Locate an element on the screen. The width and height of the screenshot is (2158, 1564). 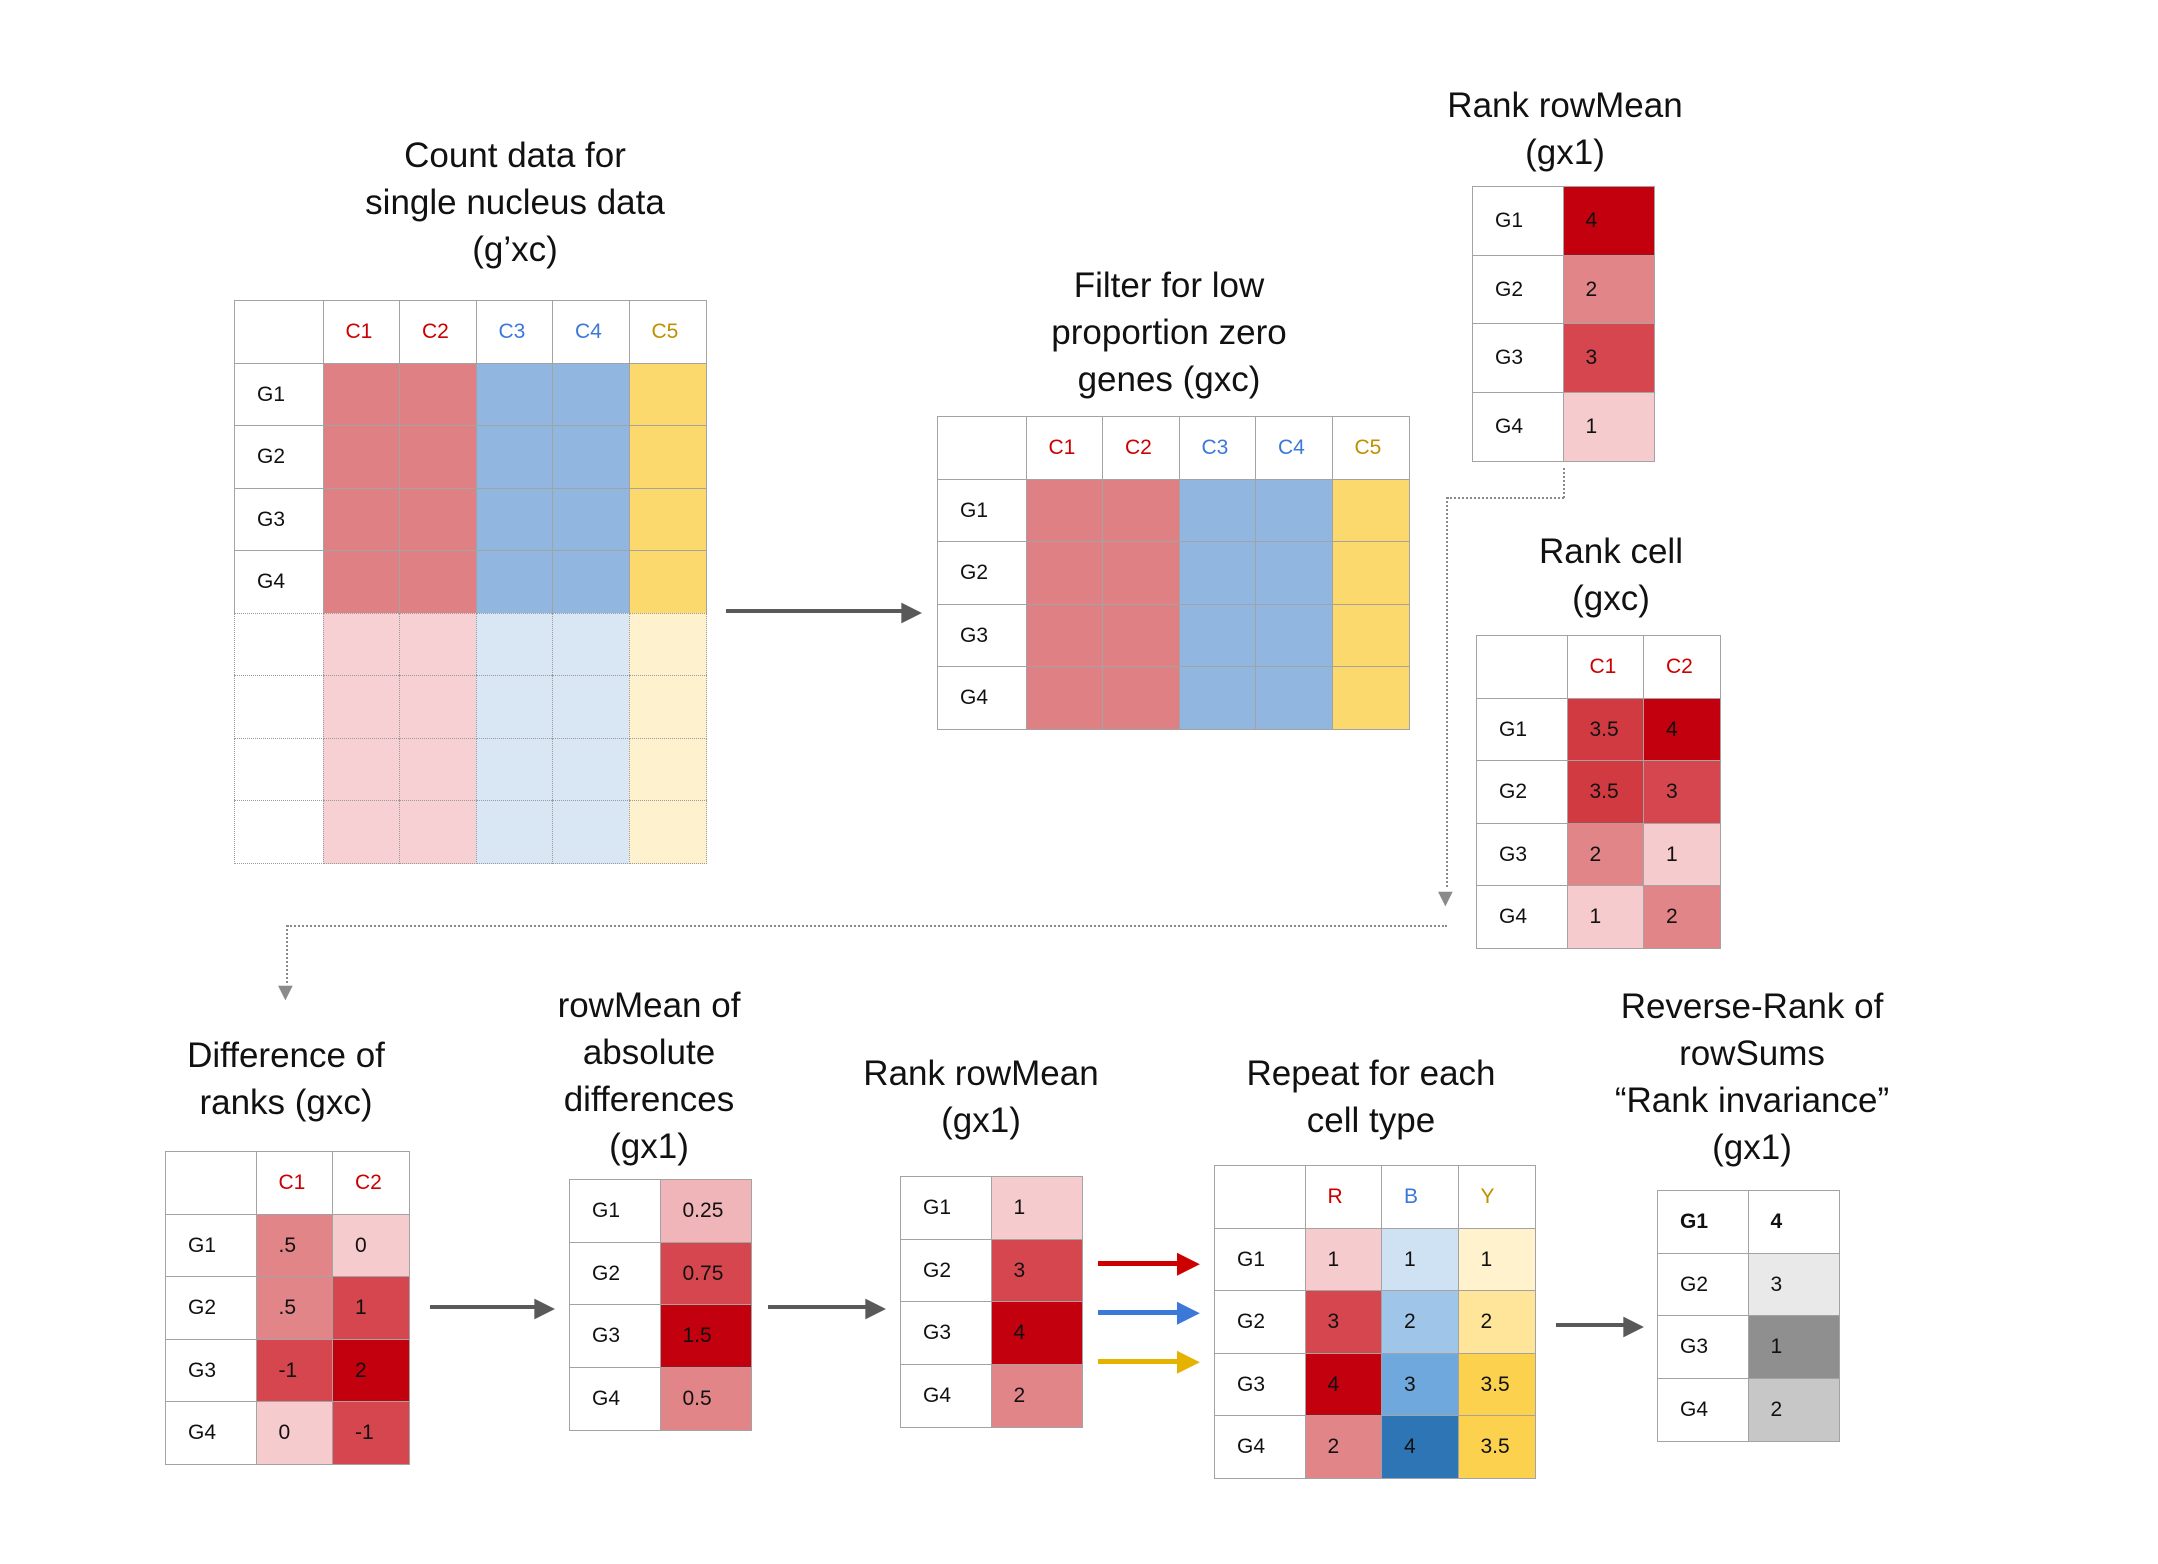
table-row: G3 1 is located at coordinates (1748, 1347).